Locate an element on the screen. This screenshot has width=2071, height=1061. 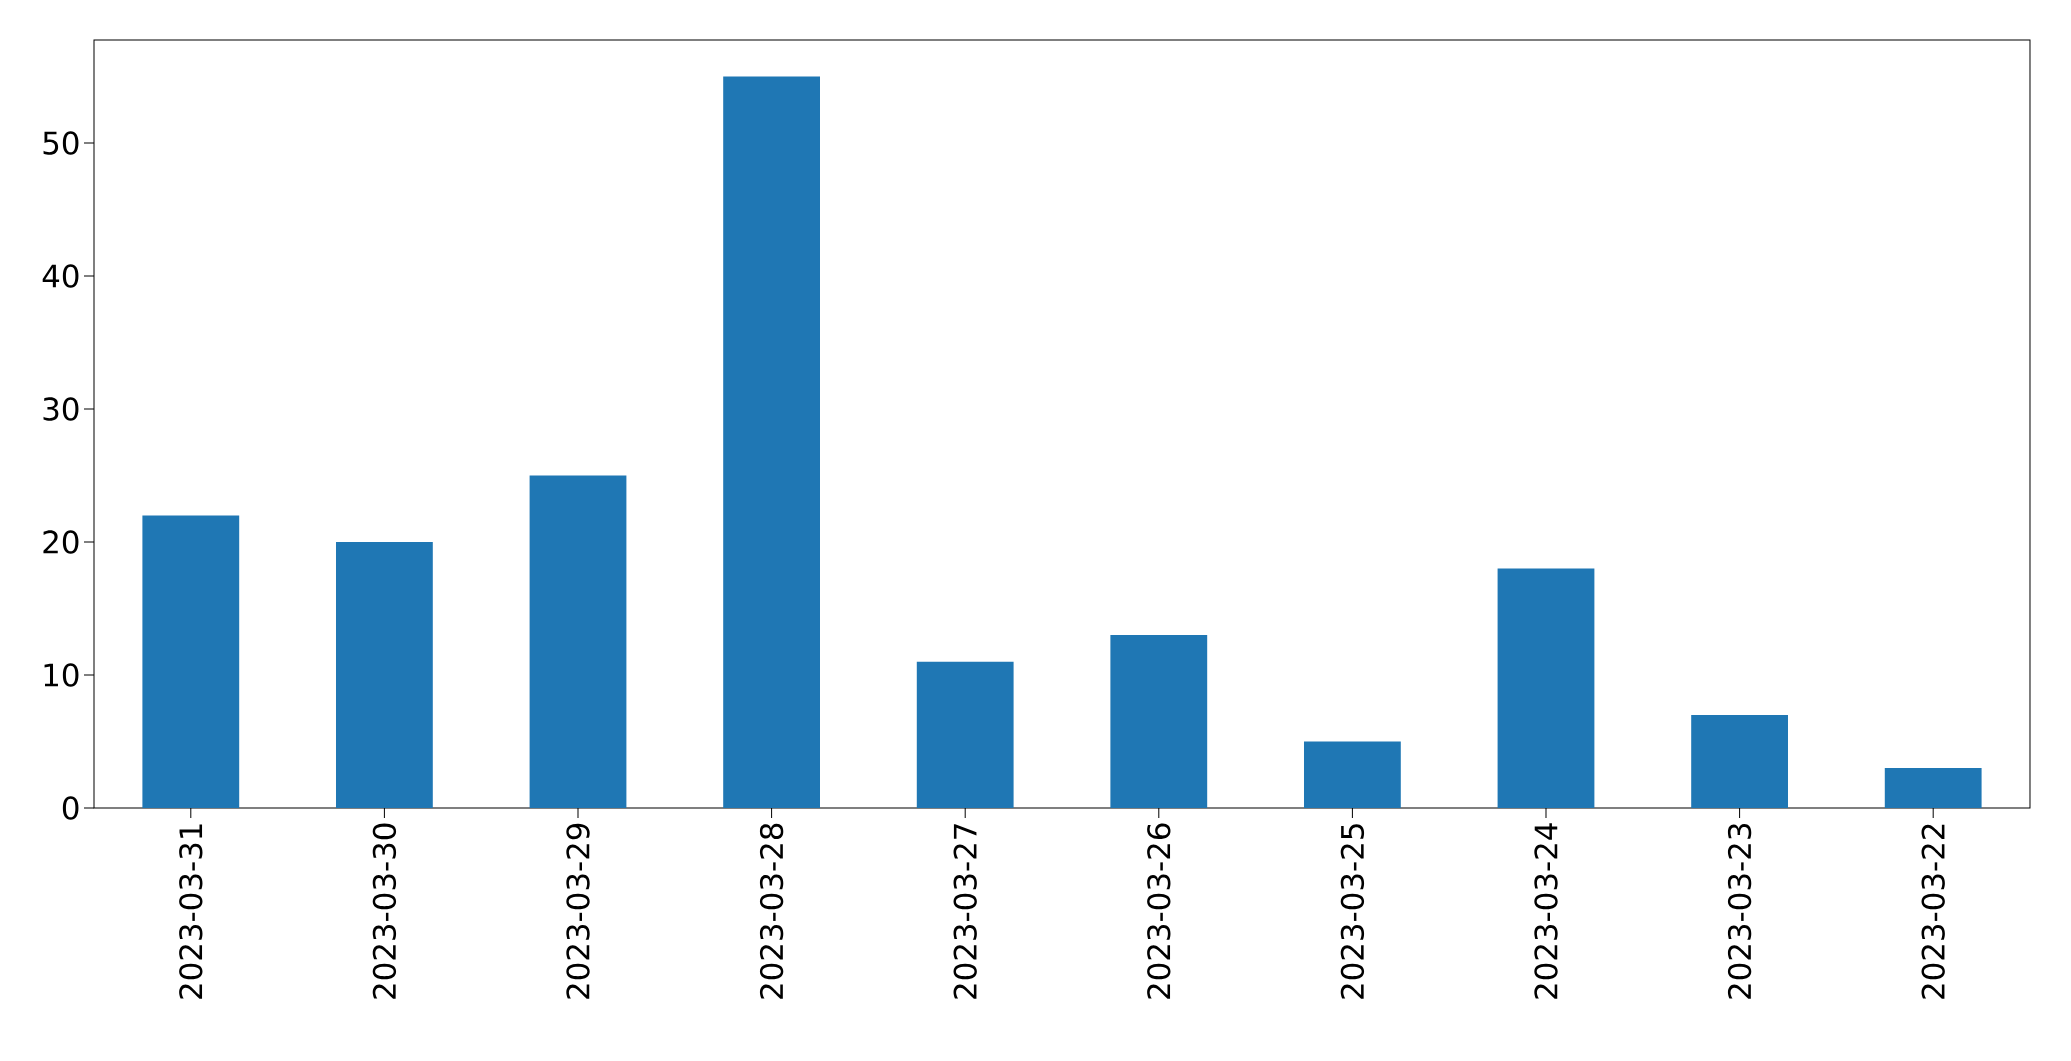
y-tick-label: 40 is located at coordinates (60, 276).